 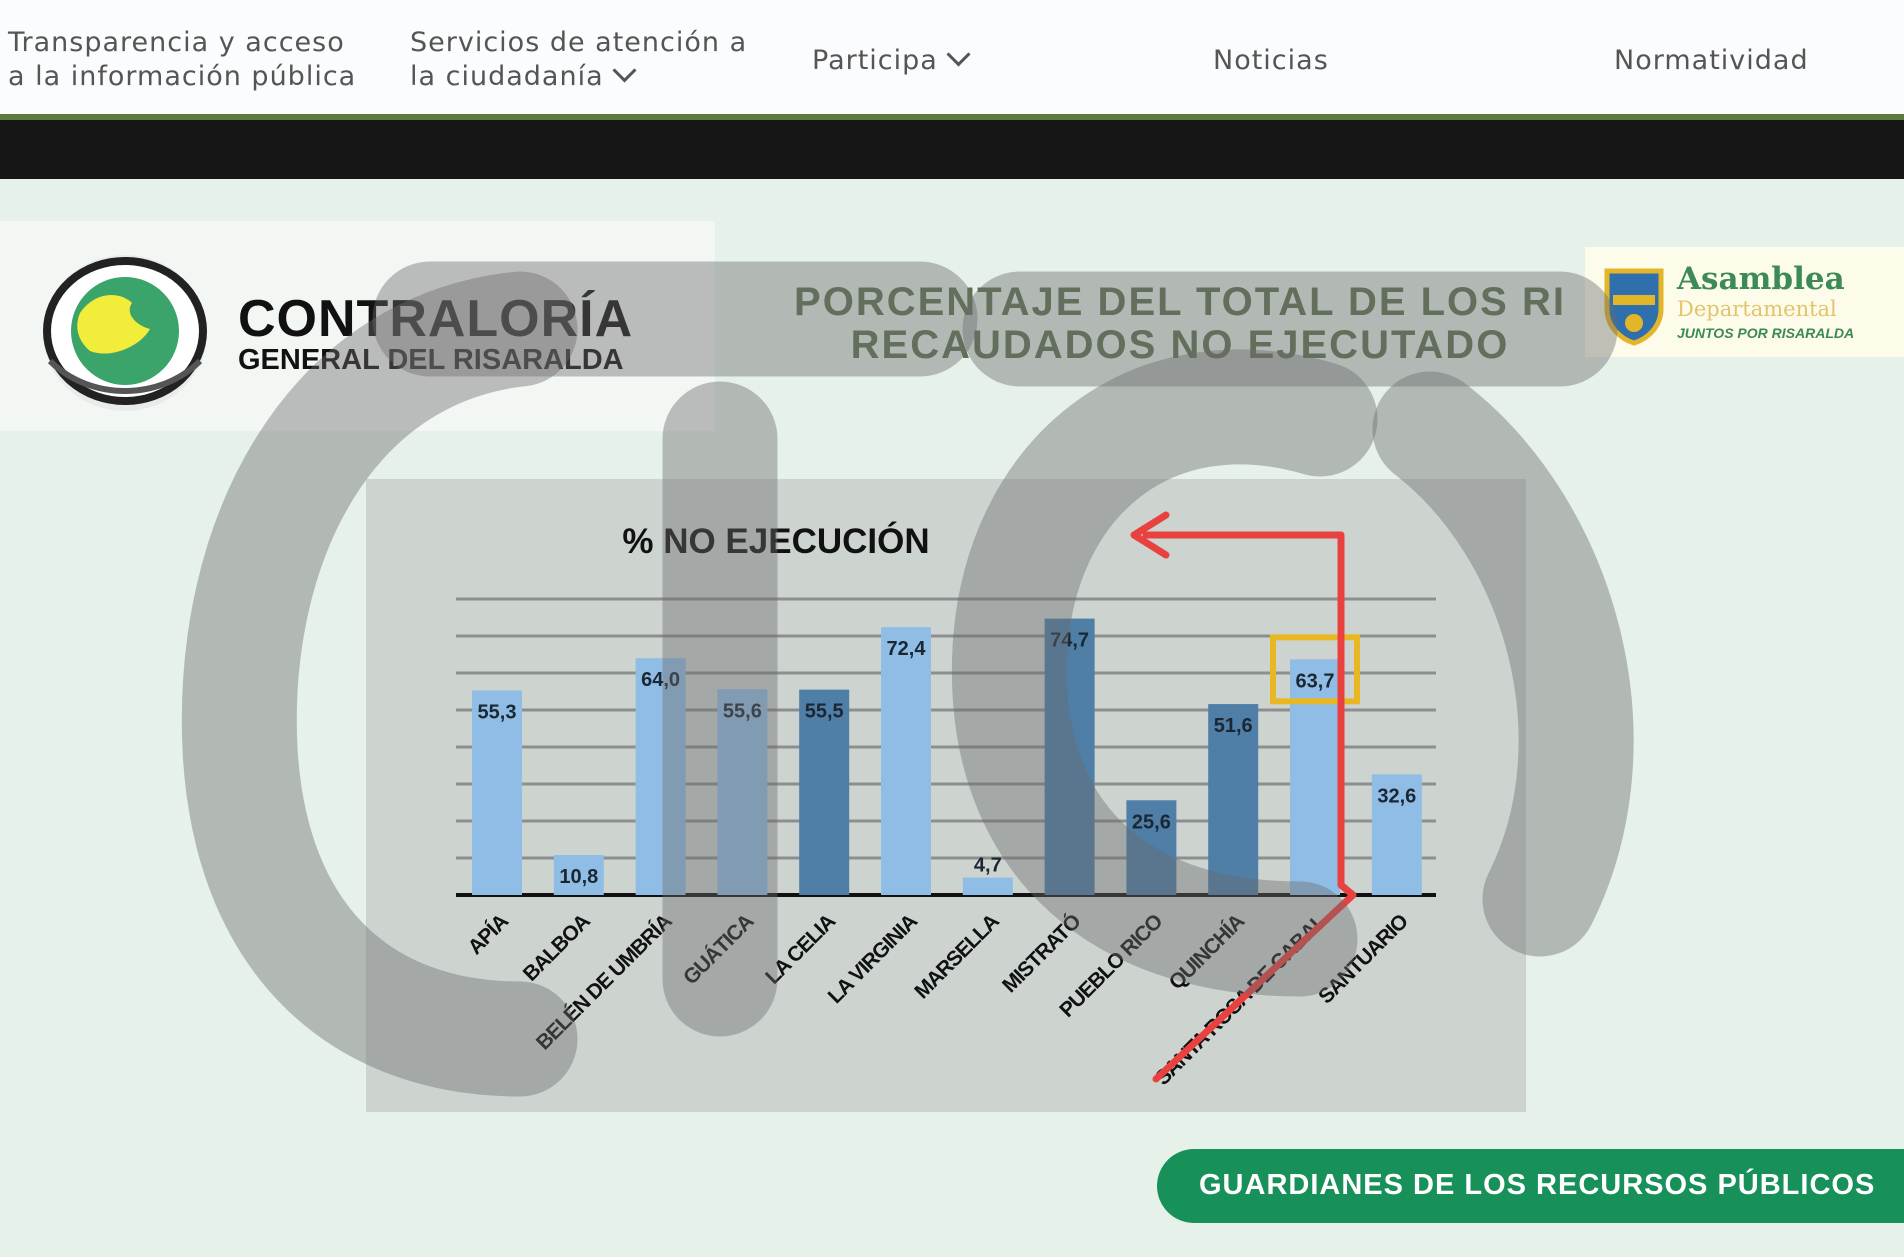 I want to click on asamblea-title: Asamblea, so click(x=1761, y=279).